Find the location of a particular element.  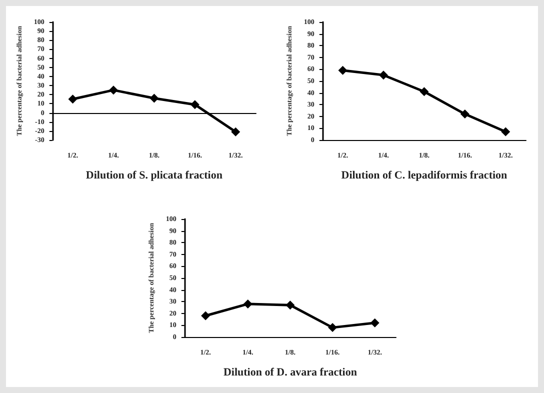

x-axis-title: Dilution of S. plicata fraction is located at coordinates (154, 176).